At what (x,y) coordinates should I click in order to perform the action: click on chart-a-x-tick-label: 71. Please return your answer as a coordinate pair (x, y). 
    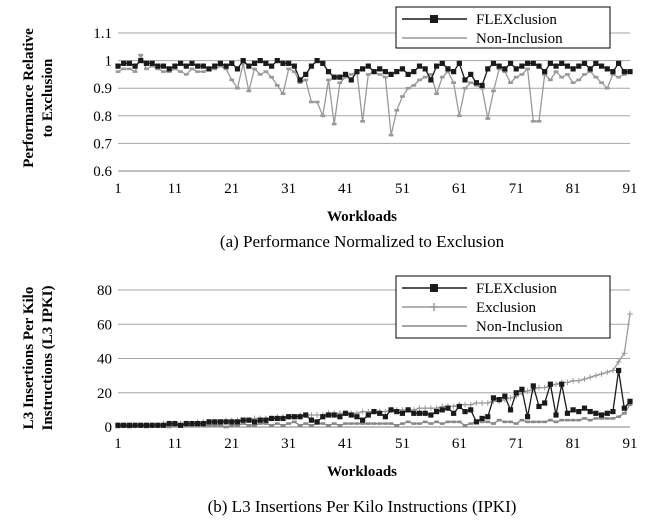
    Looking at the image, I should click on (516, 189).